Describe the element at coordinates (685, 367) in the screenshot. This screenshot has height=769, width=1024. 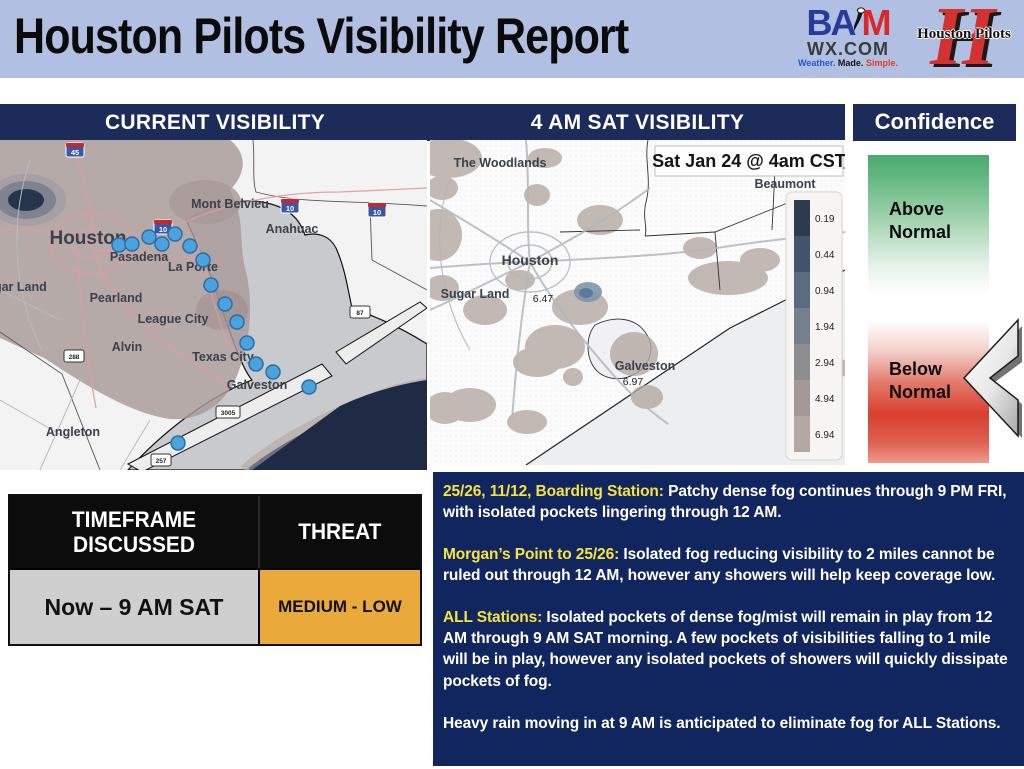
I see `gulf-water` at that location.